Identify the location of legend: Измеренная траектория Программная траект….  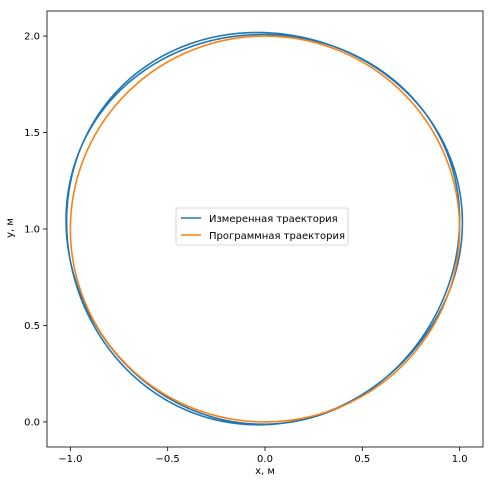
(262, 226).